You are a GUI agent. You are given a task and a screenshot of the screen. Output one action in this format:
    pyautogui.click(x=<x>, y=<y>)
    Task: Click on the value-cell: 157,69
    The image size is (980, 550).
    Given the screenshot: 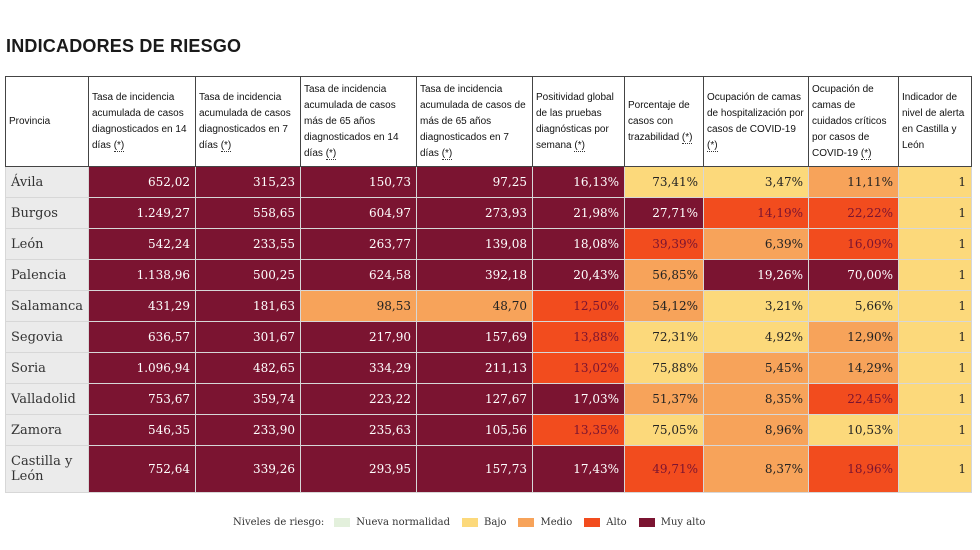 What is the action you would take?
    pyautogui.click(x=474, y=337)
    